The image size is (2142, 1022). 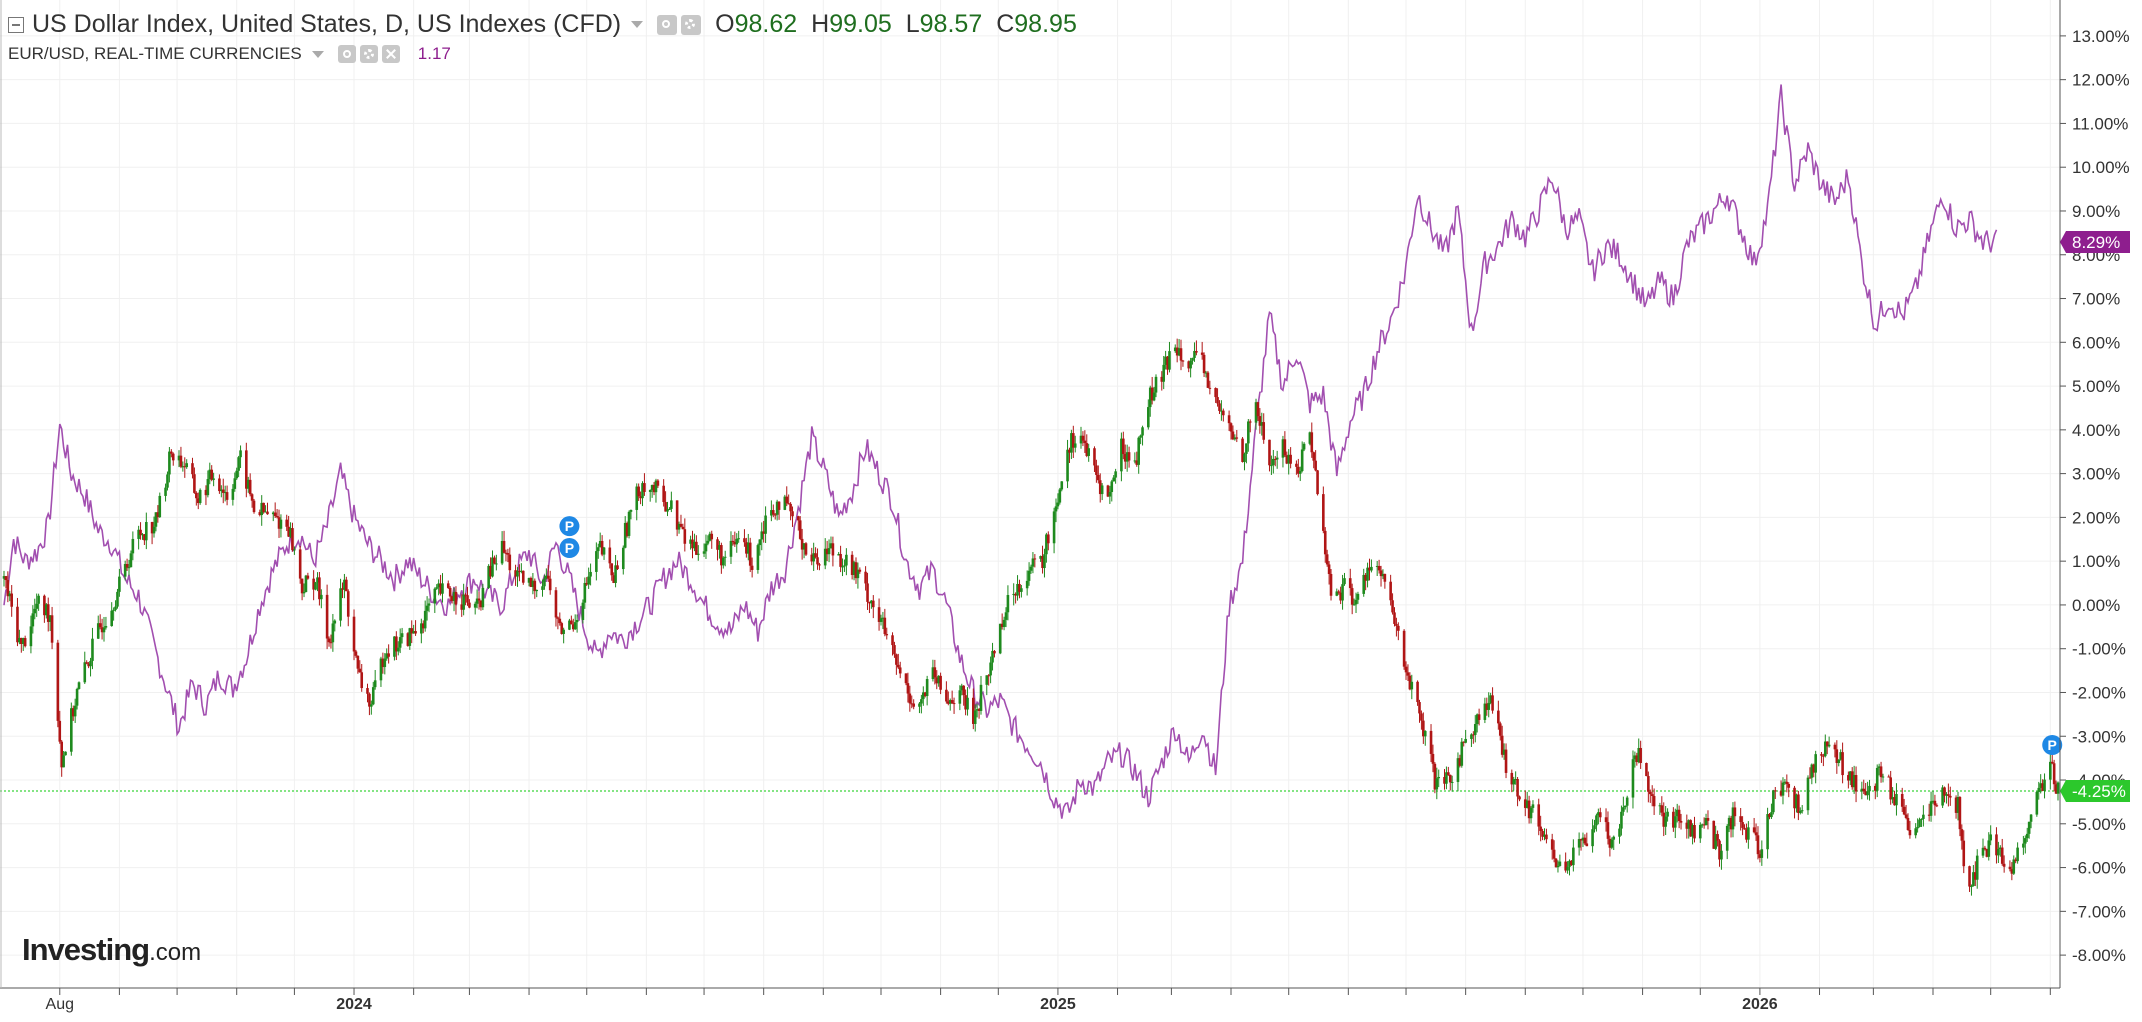 I want to click on logo-suffix: .com, so click(x=175, y=952).